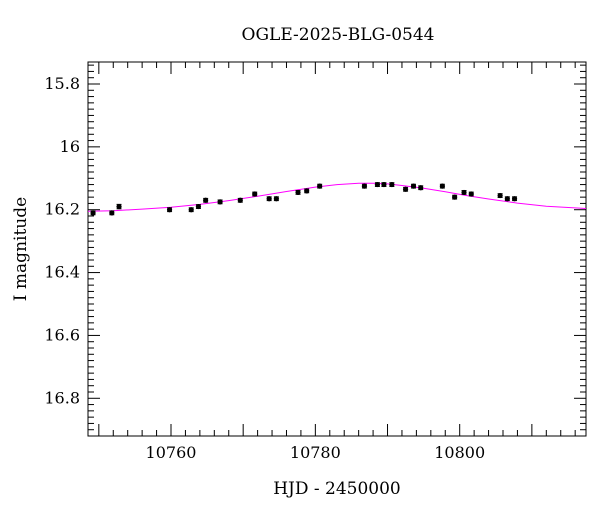  Describe the element at coordinates (459, 452) in the screenshot. I see `x-tick-label: 10800` at that location.